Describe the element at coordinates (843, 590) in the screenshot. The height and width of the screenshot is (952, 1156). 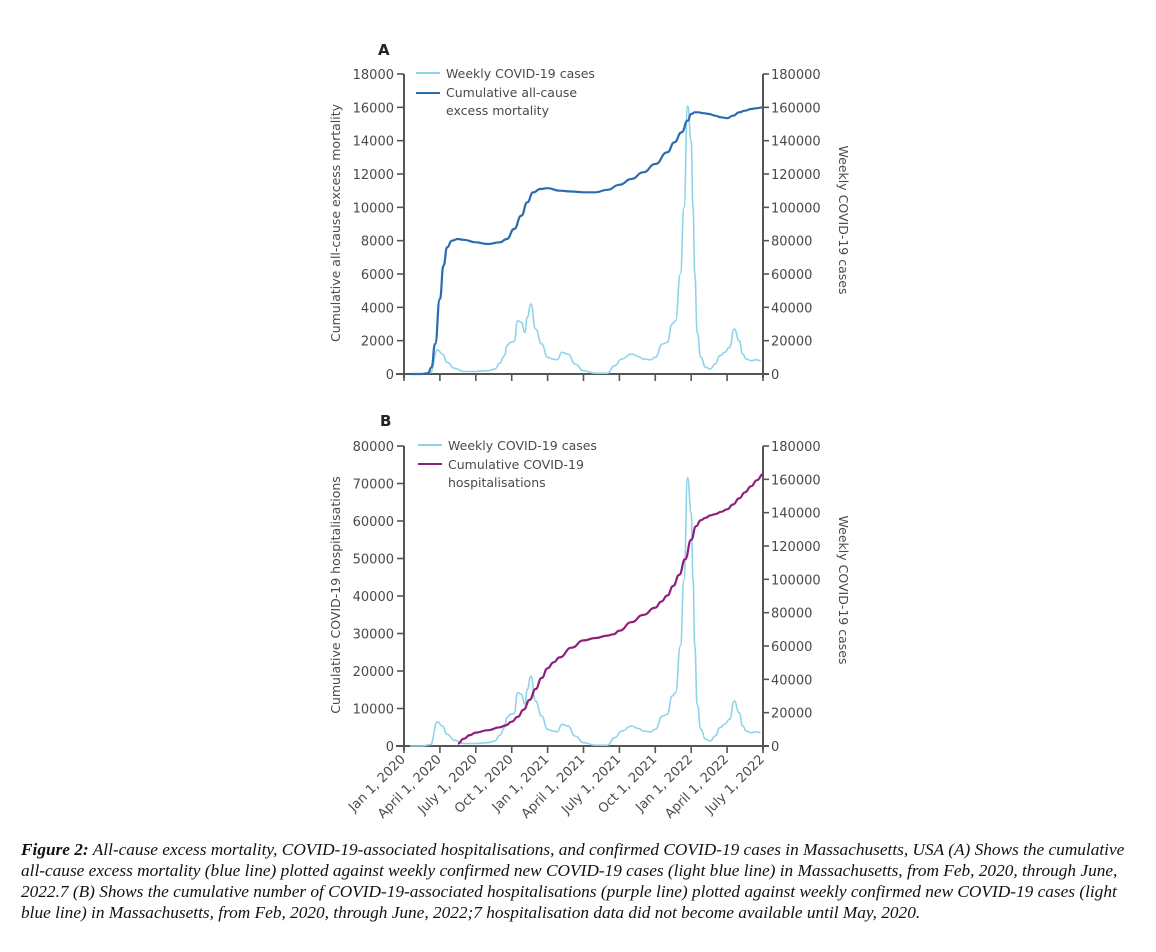
I see `panel-b-right-axis-title: Weekly COVID-19 cases` at that location.